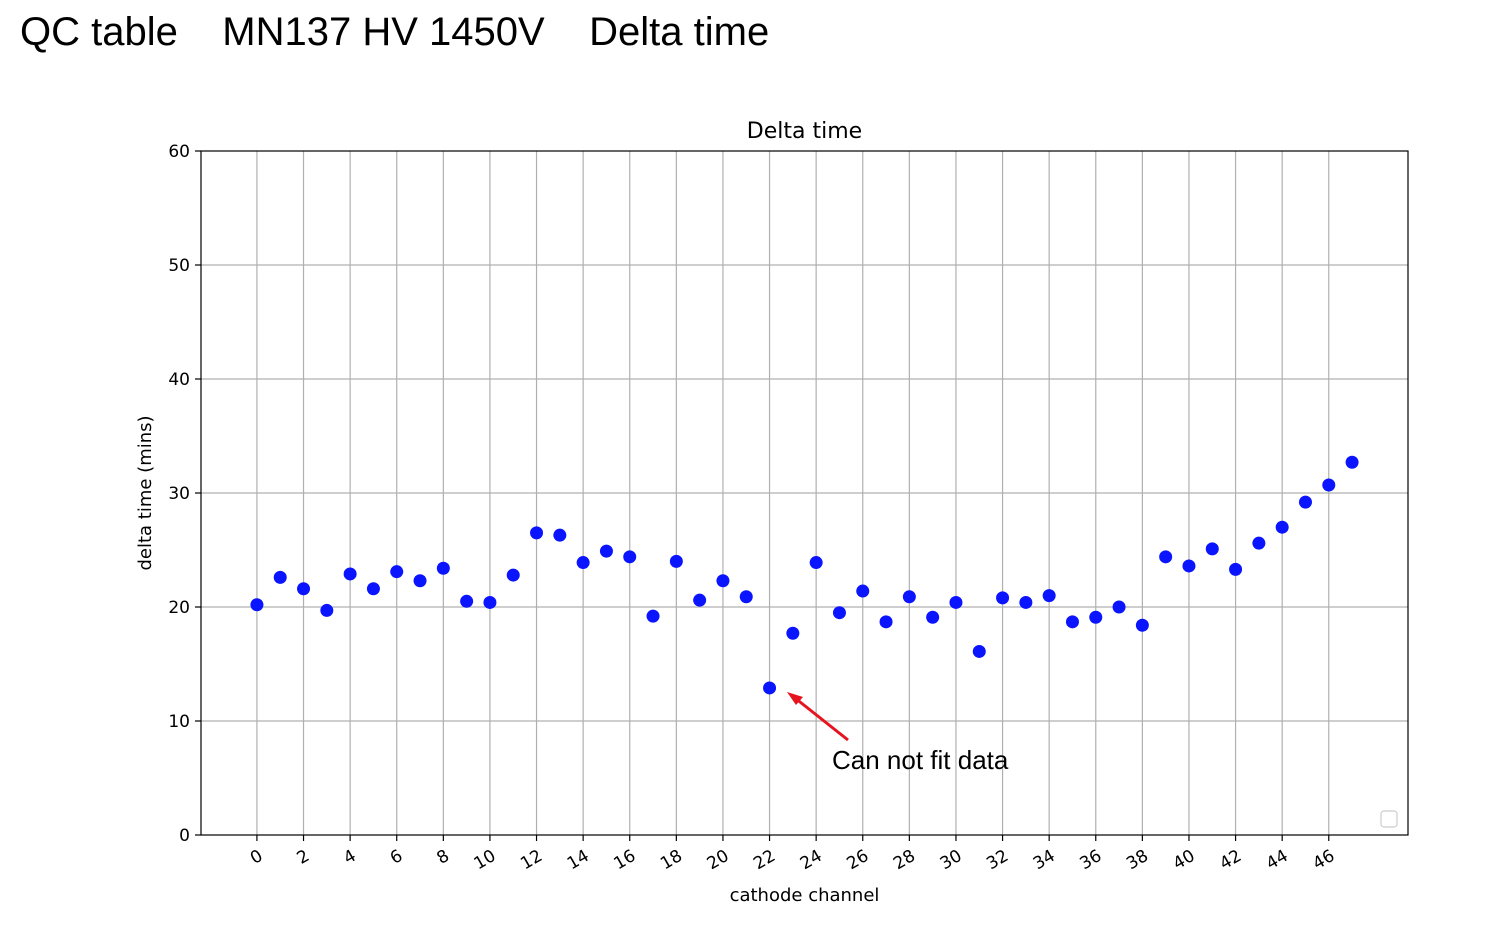 The height and width of the screenshot is (940, 1504). I want to click on x-tick-label: 46, so click(1324, 860).